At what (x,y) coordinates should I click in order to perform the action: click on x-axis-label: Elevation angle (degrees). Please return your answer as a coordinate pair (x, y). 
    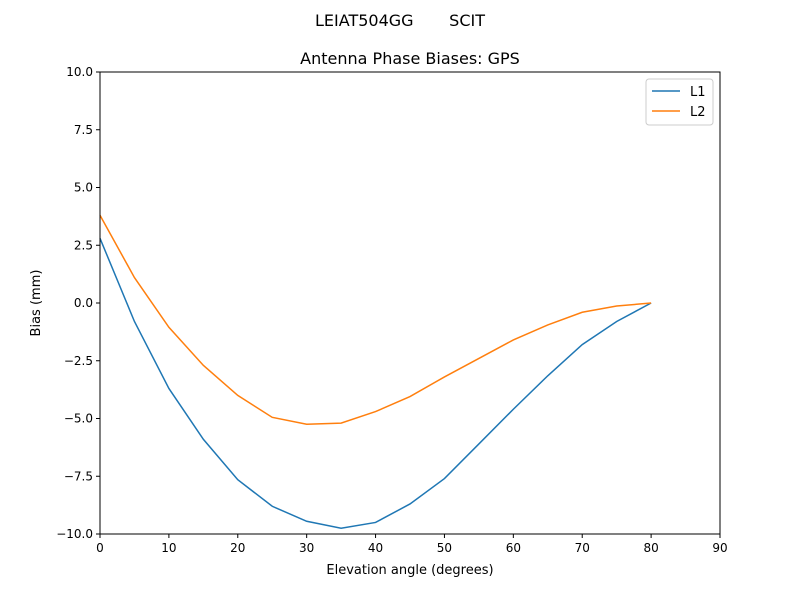
    Looking at the image, I should click on (409, 570).